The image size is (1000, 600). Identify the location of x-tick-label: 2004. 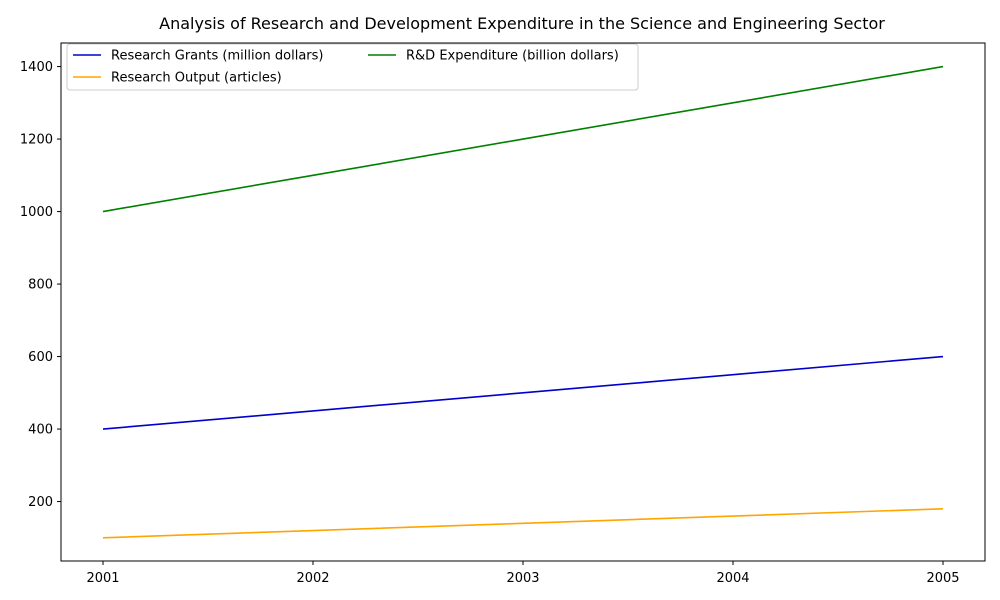
(732, 578).